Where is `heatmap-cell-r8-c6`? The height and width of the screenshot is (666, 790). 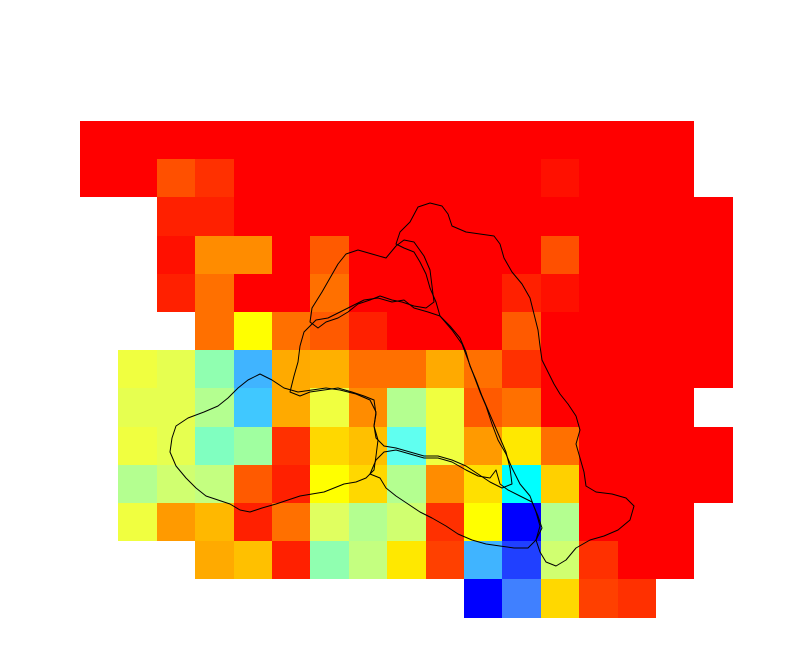
heatmap-cell-r8-c6 is located at coordinates (329, 446).